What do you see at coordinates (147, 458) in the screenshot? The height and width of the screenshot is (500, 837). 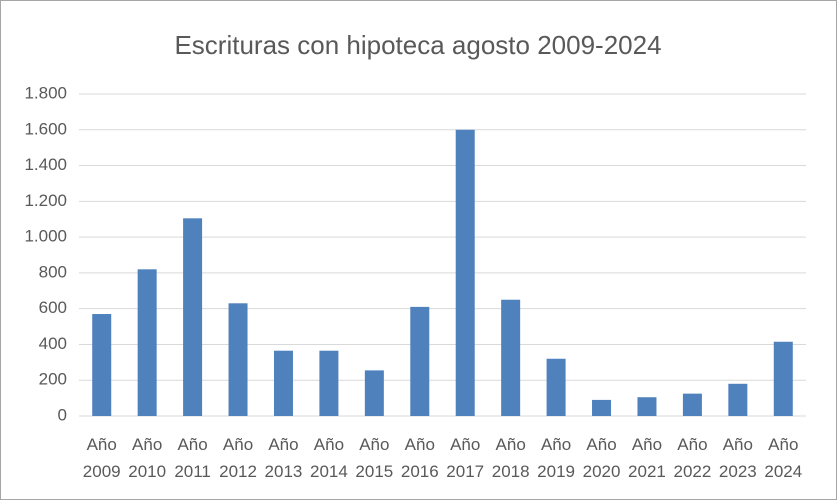 I see `x-tick-label: Año 2010` at bounding box center [147, 458].